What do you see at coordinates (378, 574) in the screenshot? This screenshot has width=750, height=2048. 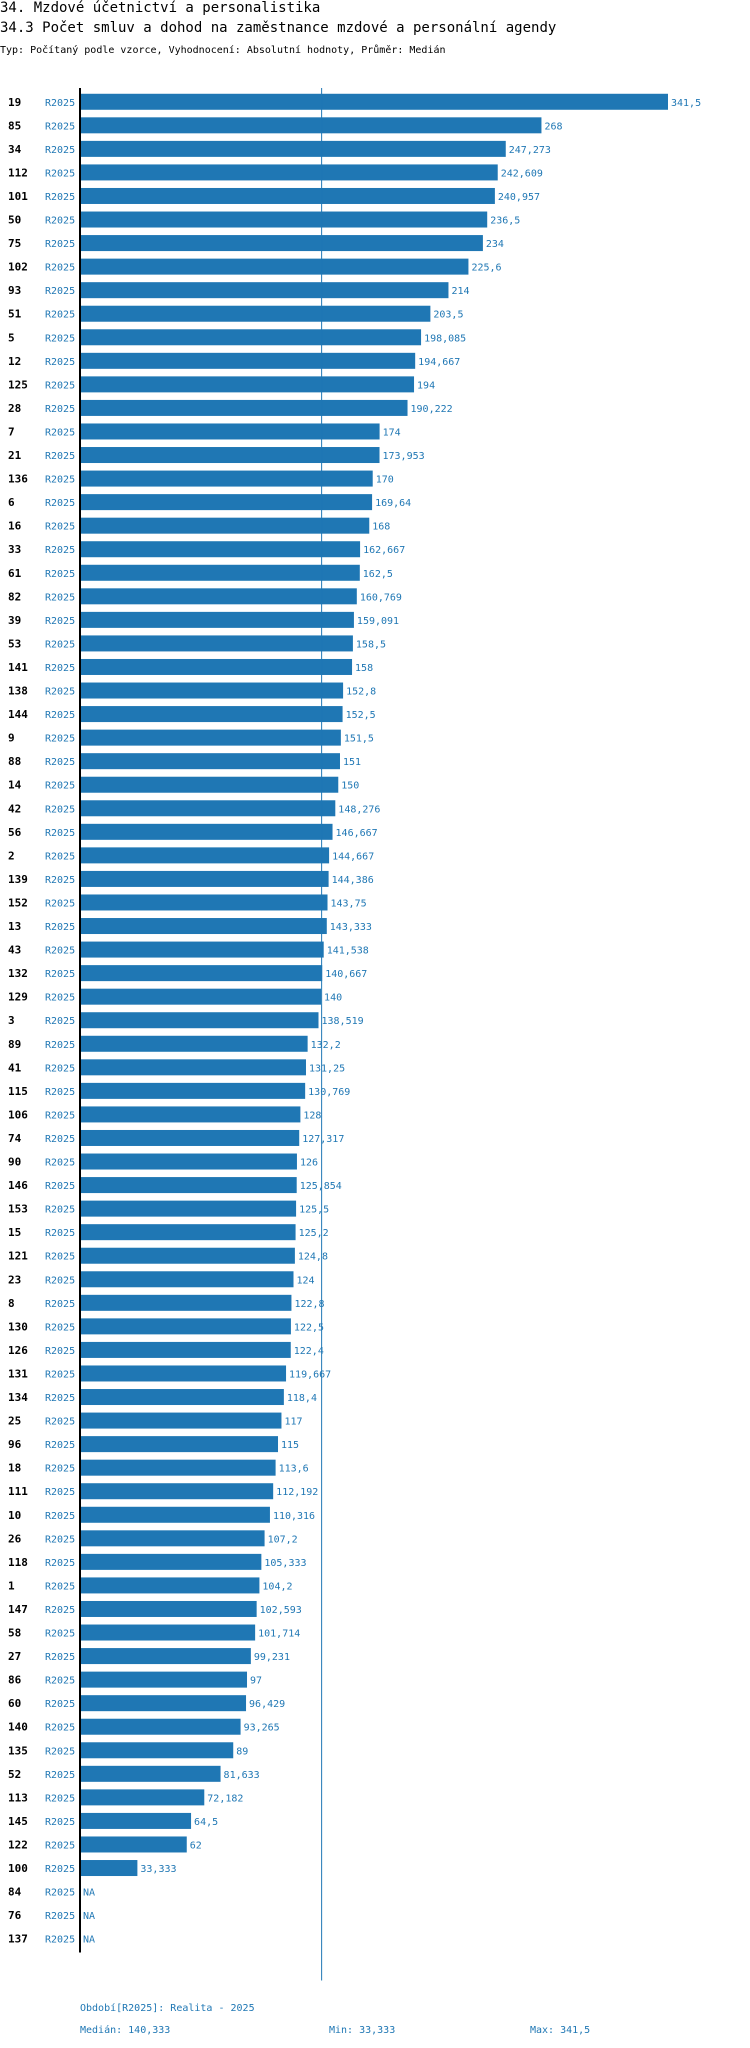 I see `data-label: 162,5` at bounding box center [378, 574].